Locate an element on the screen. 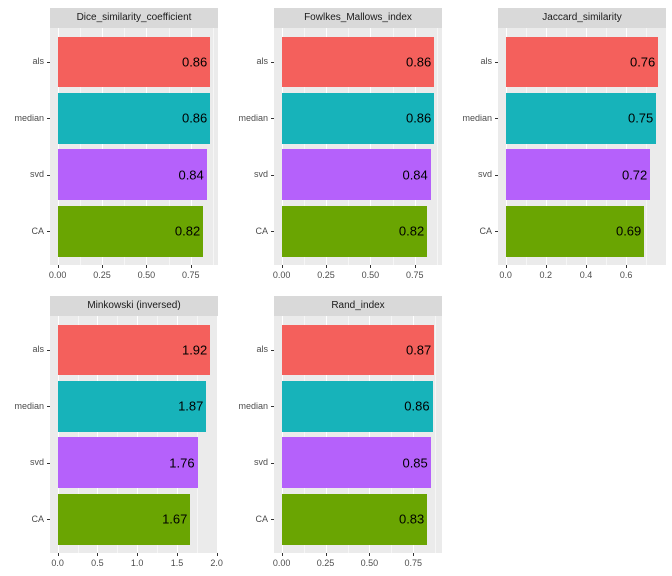  plot-area: 1.92 1.87 1.76 1.67 is located at coordinates (134, 434).